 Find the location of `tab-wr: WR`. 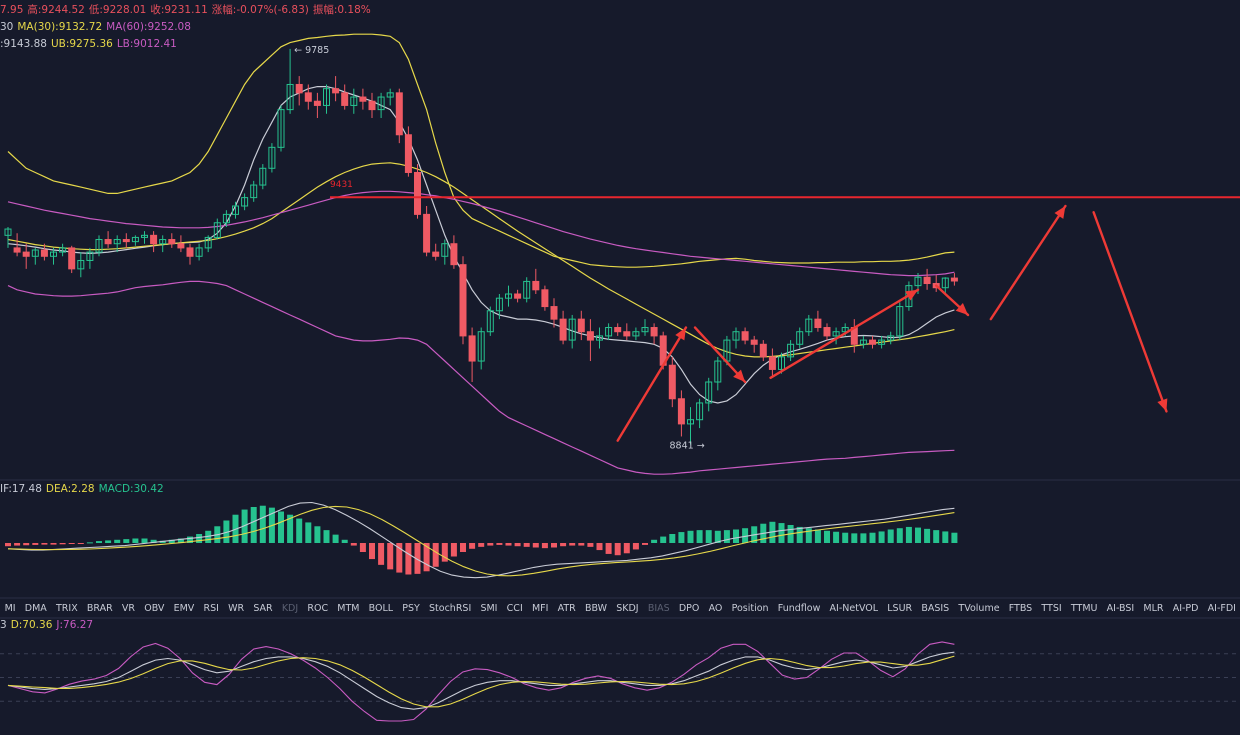

tab-wr: WR is located at coordinates (236, 608).